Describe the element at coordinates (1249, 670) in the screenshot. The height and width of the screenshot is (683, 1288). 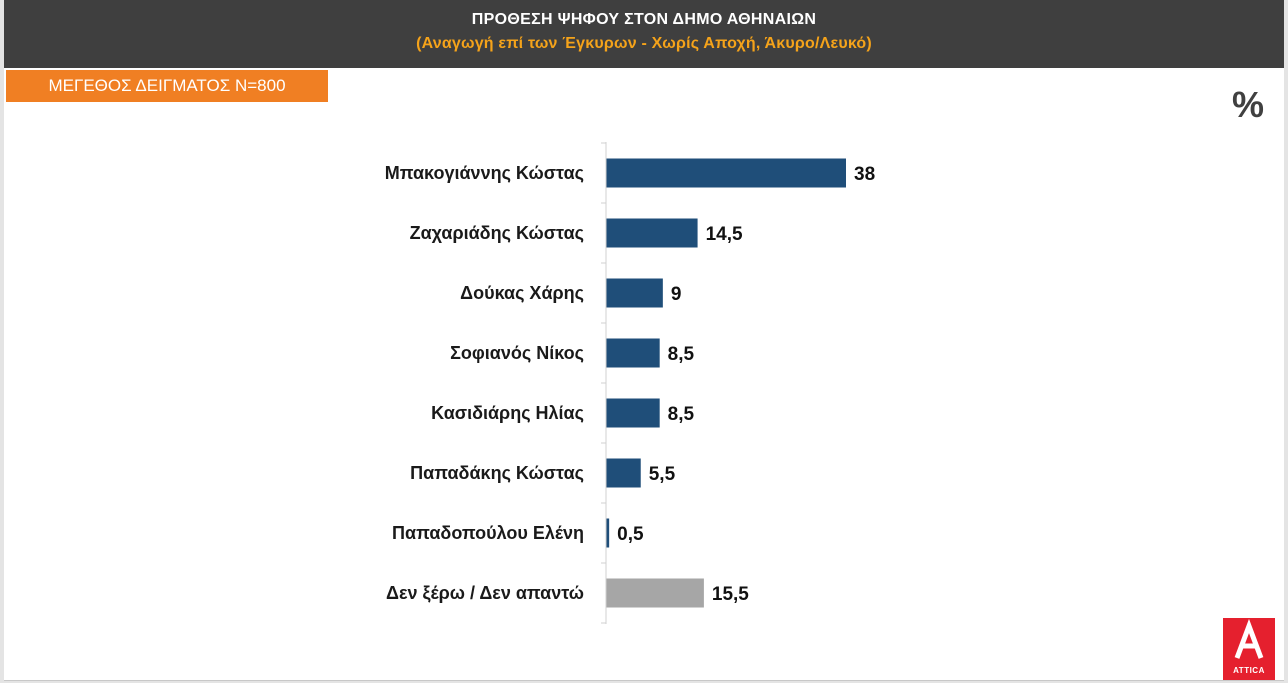
I see `brand-name: ATTICA` at that location.